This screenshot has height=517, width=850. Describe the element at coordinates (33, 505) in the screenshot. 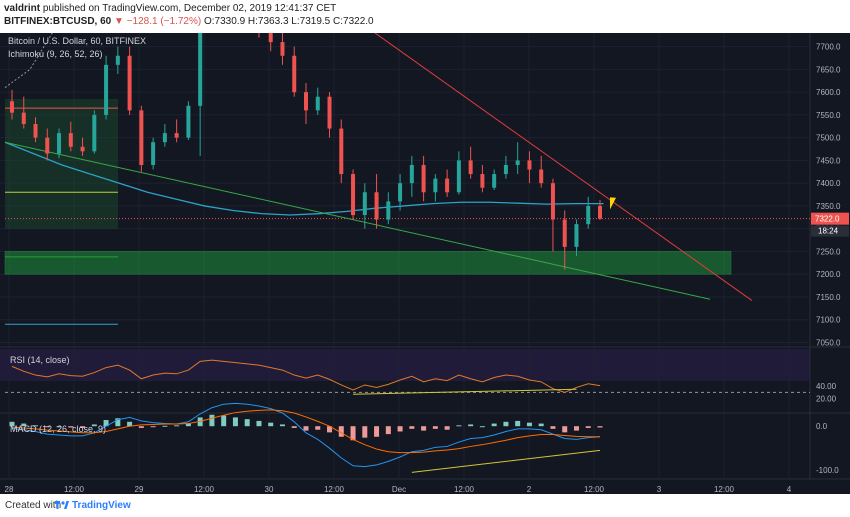

I see `created-with-text: Created with` at that location.